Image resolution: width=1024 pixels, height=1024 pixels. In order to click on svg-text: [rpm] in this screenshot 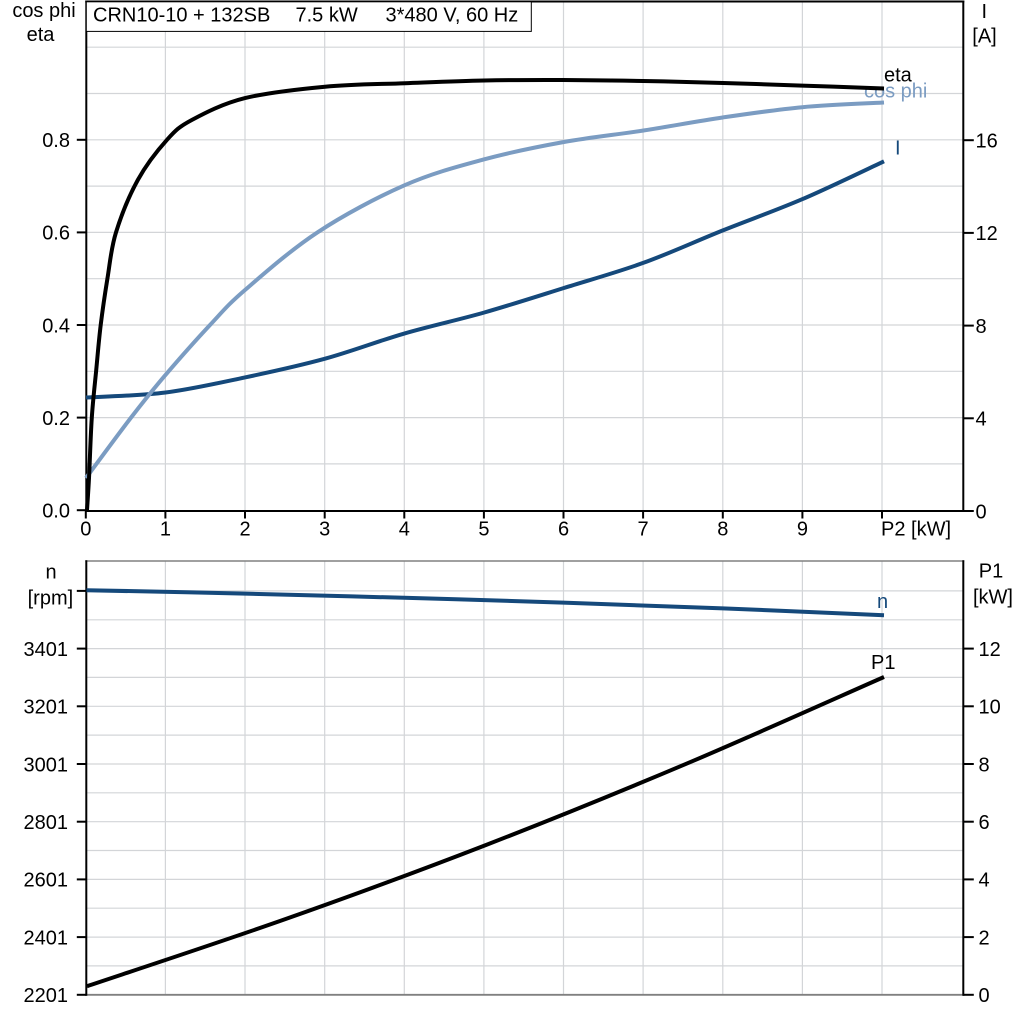, I will do `click(51, 599)`.